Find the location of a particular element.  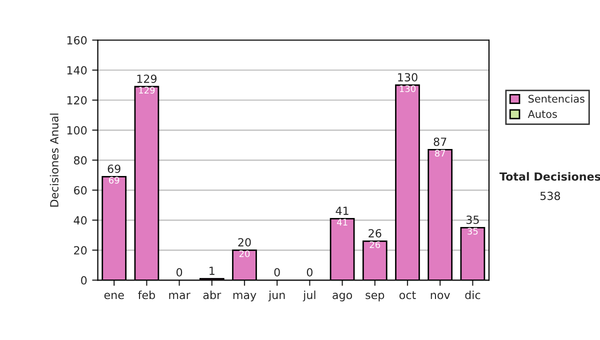

total-label: 87 is located at coordinates (440, 142).